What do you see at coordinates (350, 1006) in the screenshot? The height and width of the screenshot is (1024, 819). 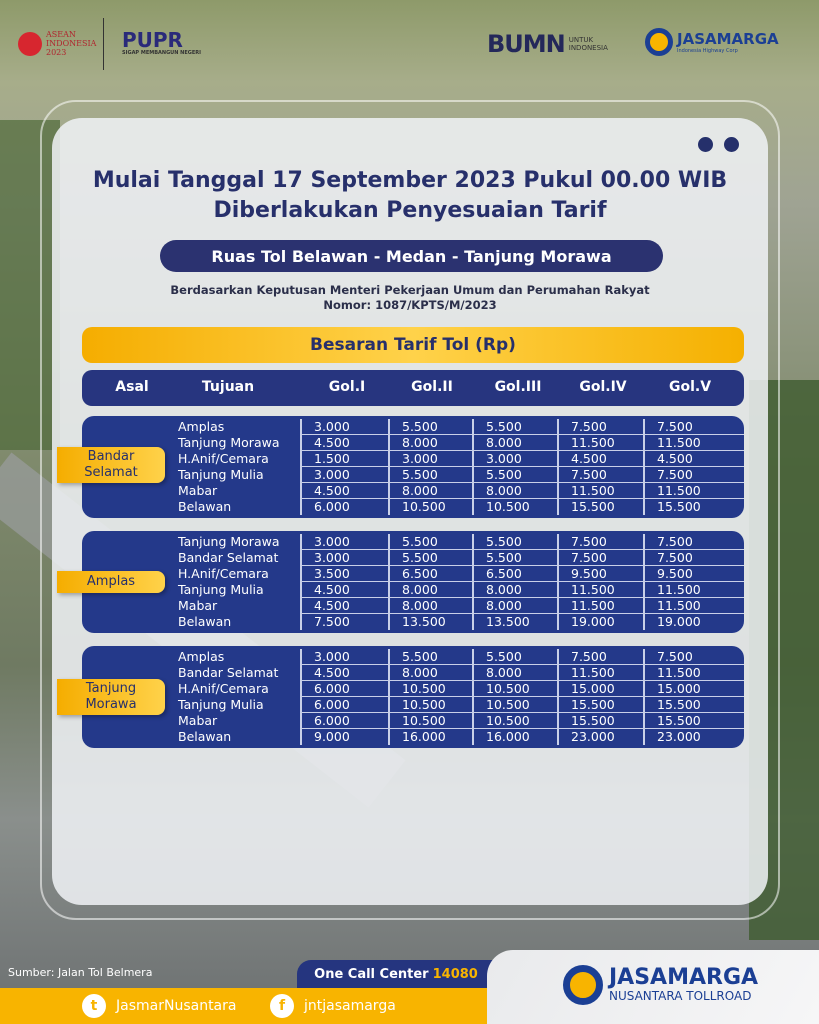 I see `facebook-handle: jntjasamarga` at bounding box center [350, 1006].